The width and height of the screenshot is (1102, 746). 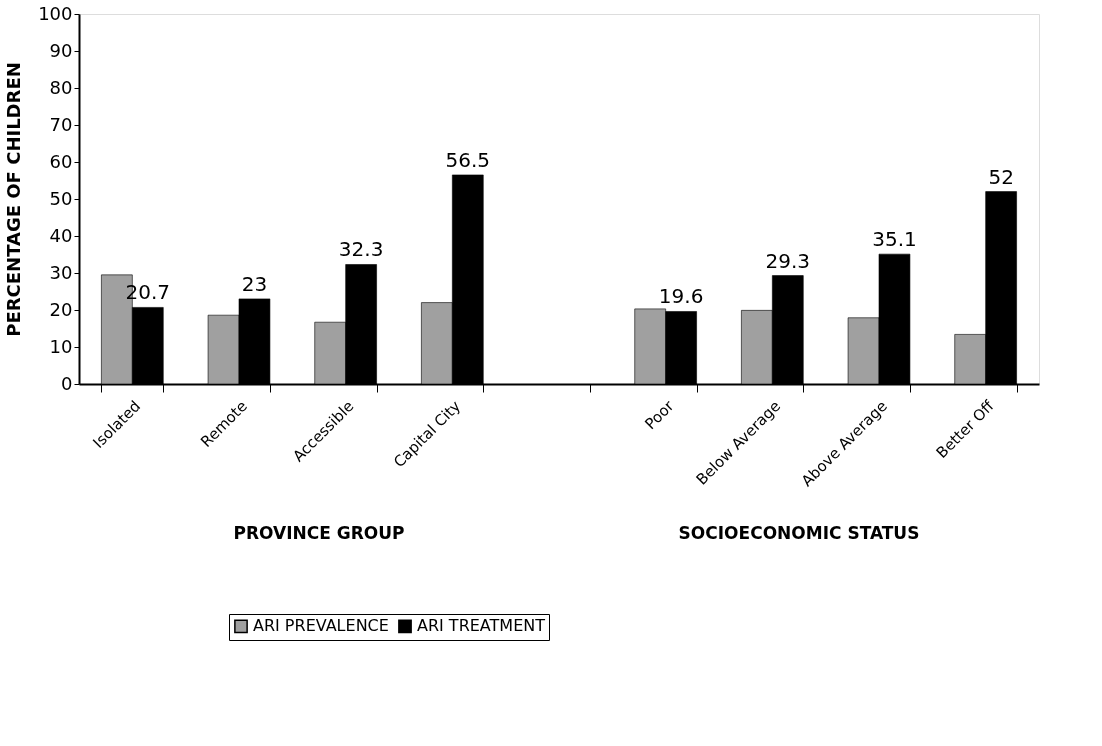 I want to click on y-tick-label: 0, so click(x=67, y=383).